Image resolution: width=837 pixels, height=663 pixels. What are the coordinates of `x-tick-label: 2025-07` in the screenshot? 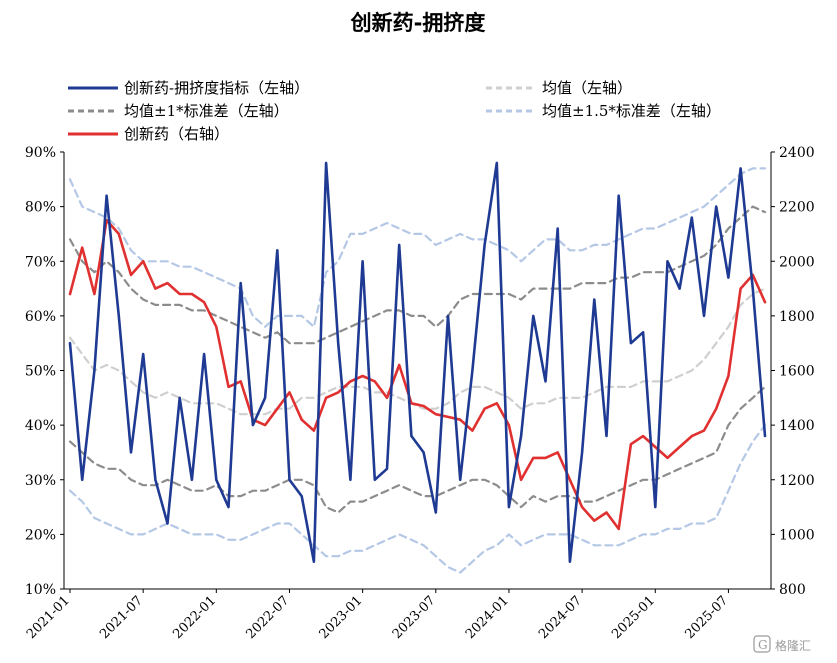 It's located at (706, 617).